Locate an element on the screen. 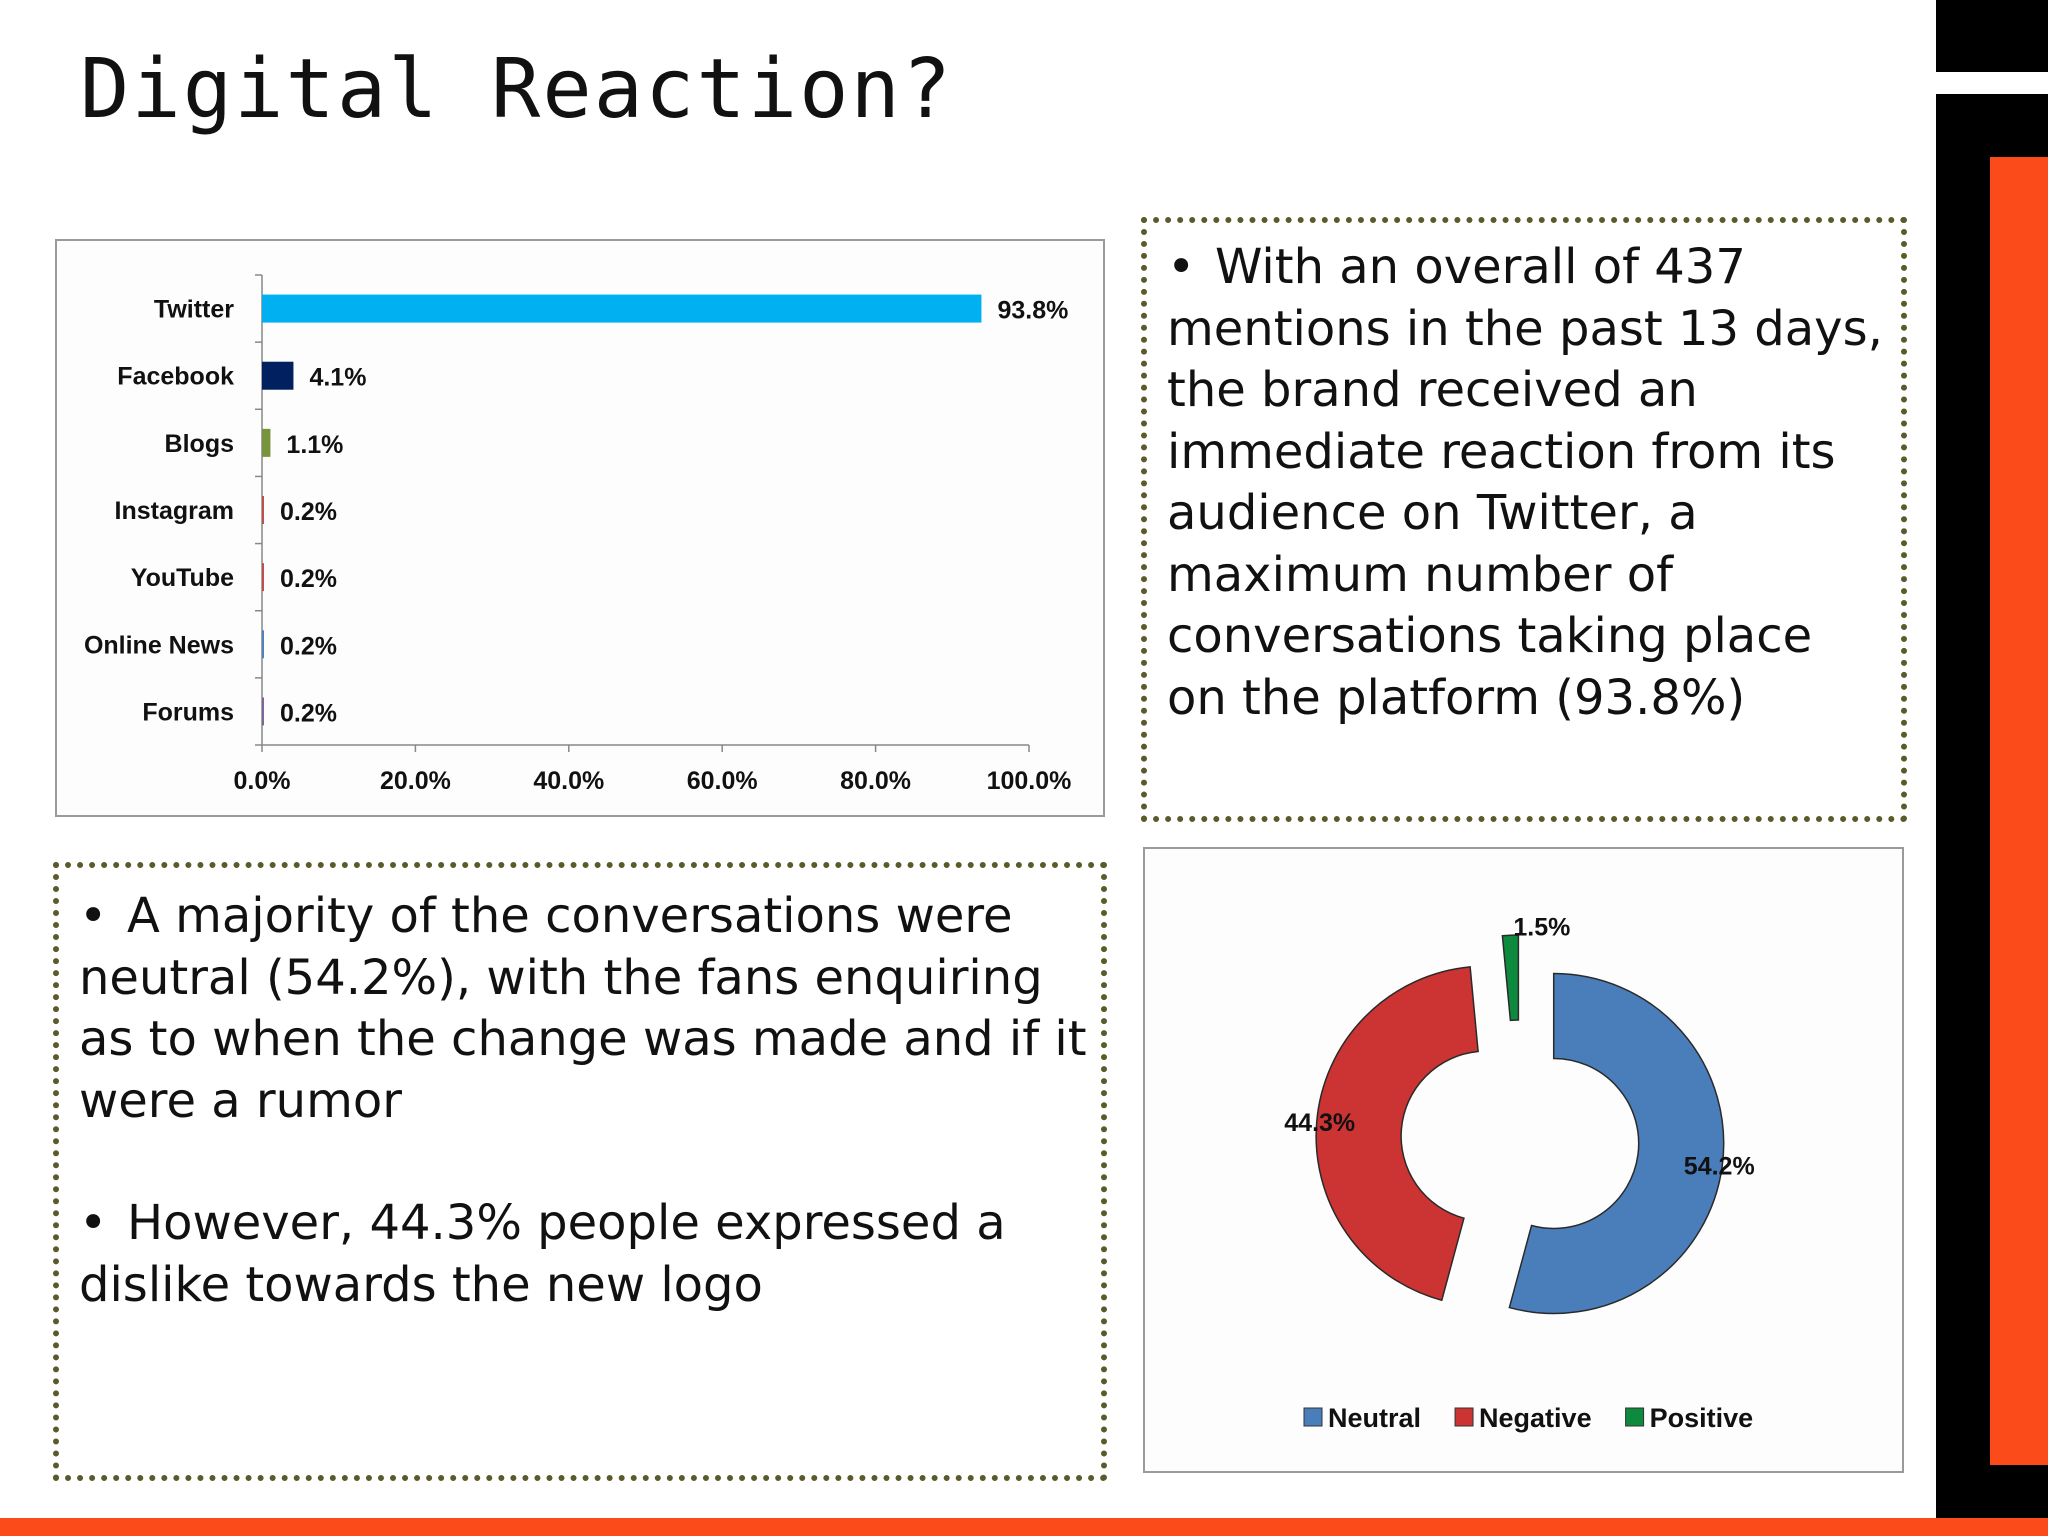 The width and height of the screenshot is (2048, 1536). category-label-online-news: Online News is located at coordinates (159, 645).